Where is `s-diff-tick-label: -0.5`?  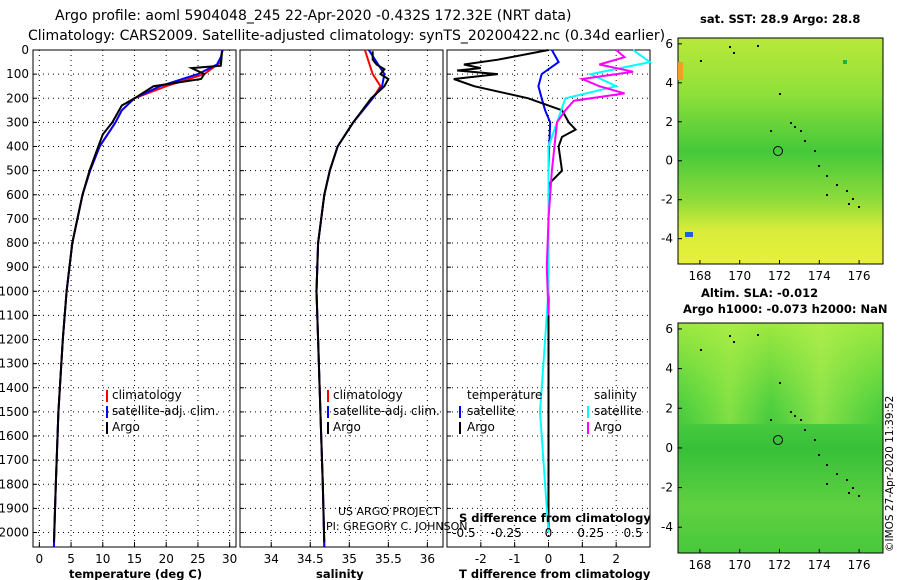 s-diff-tick-label: -0.5 is located at coordinates (463, 533).